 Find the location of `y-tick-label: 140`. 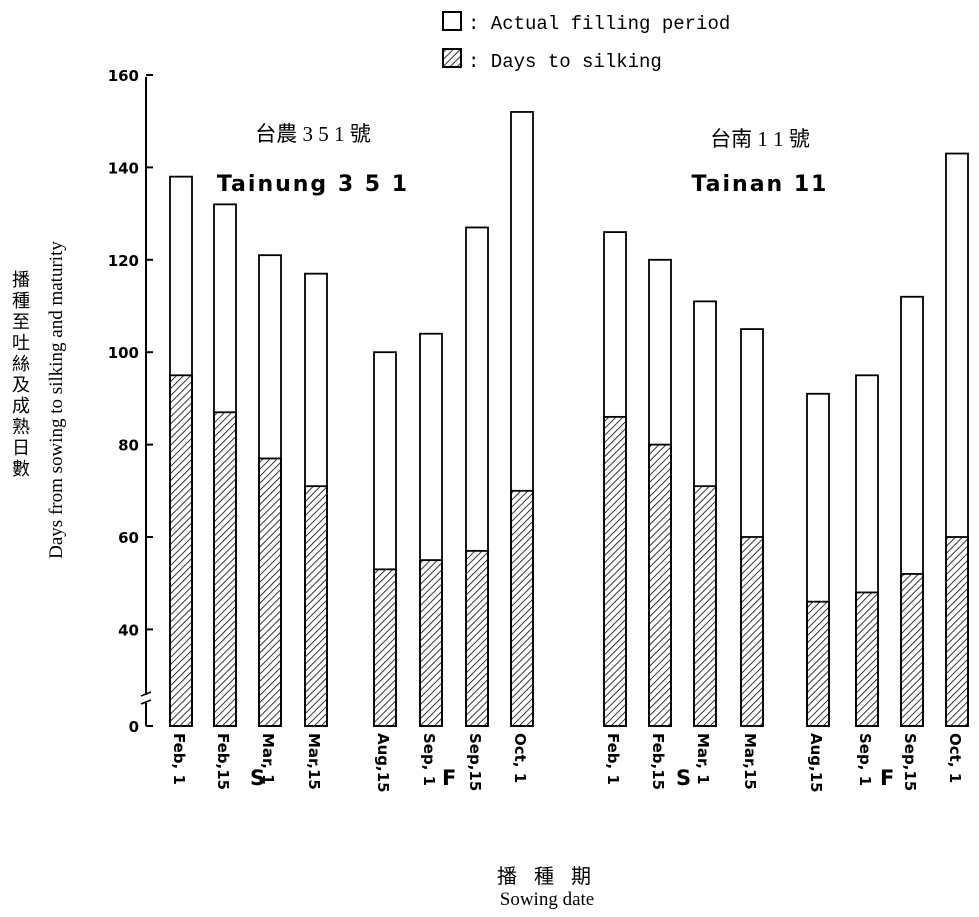

y-tick-label: 140 is located at coordinates (123, 168).